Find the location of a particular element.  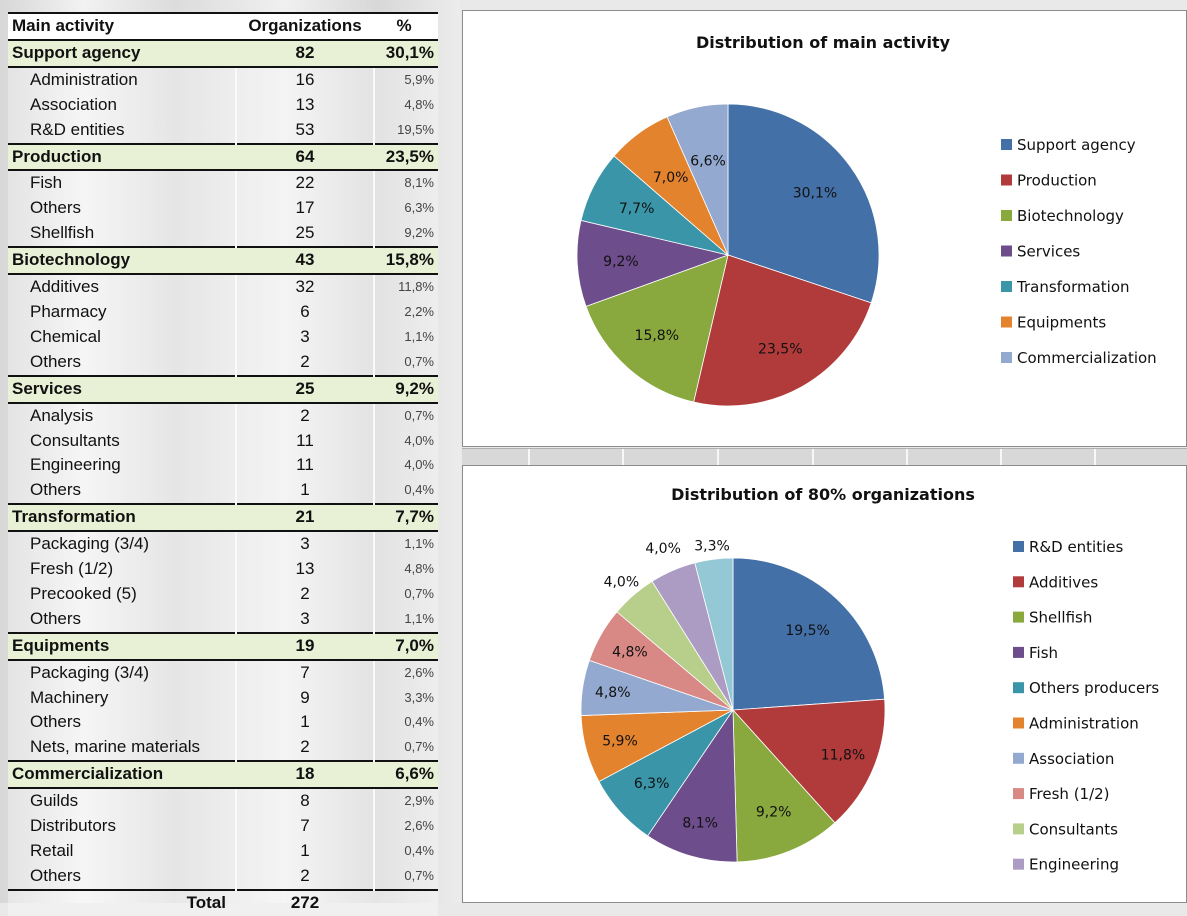

cell-pct: 2,2% is located at coordinates (406, 312).